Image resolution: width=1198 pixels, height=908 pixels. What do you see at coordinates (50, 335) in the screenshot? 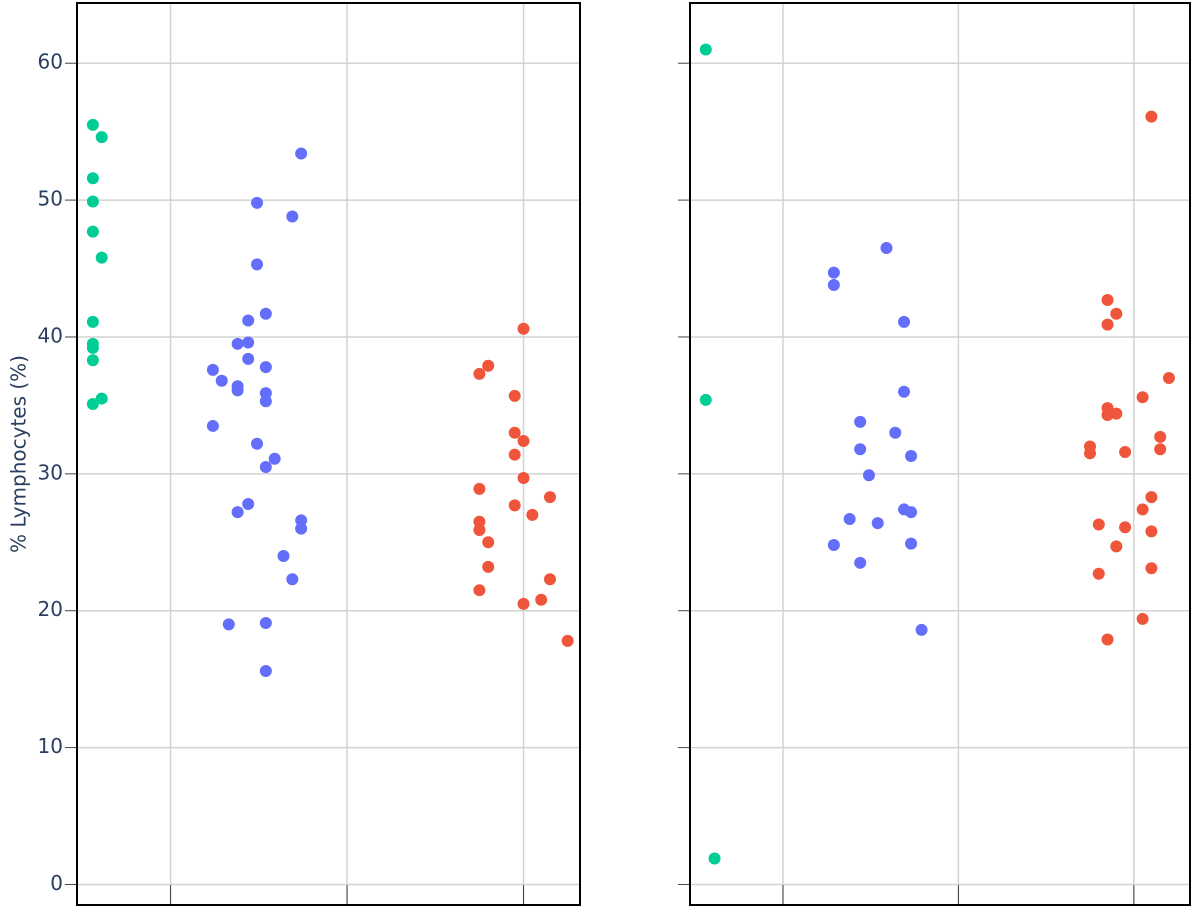
I see `y-tick-label: 40` at bounding box center [50, 335].